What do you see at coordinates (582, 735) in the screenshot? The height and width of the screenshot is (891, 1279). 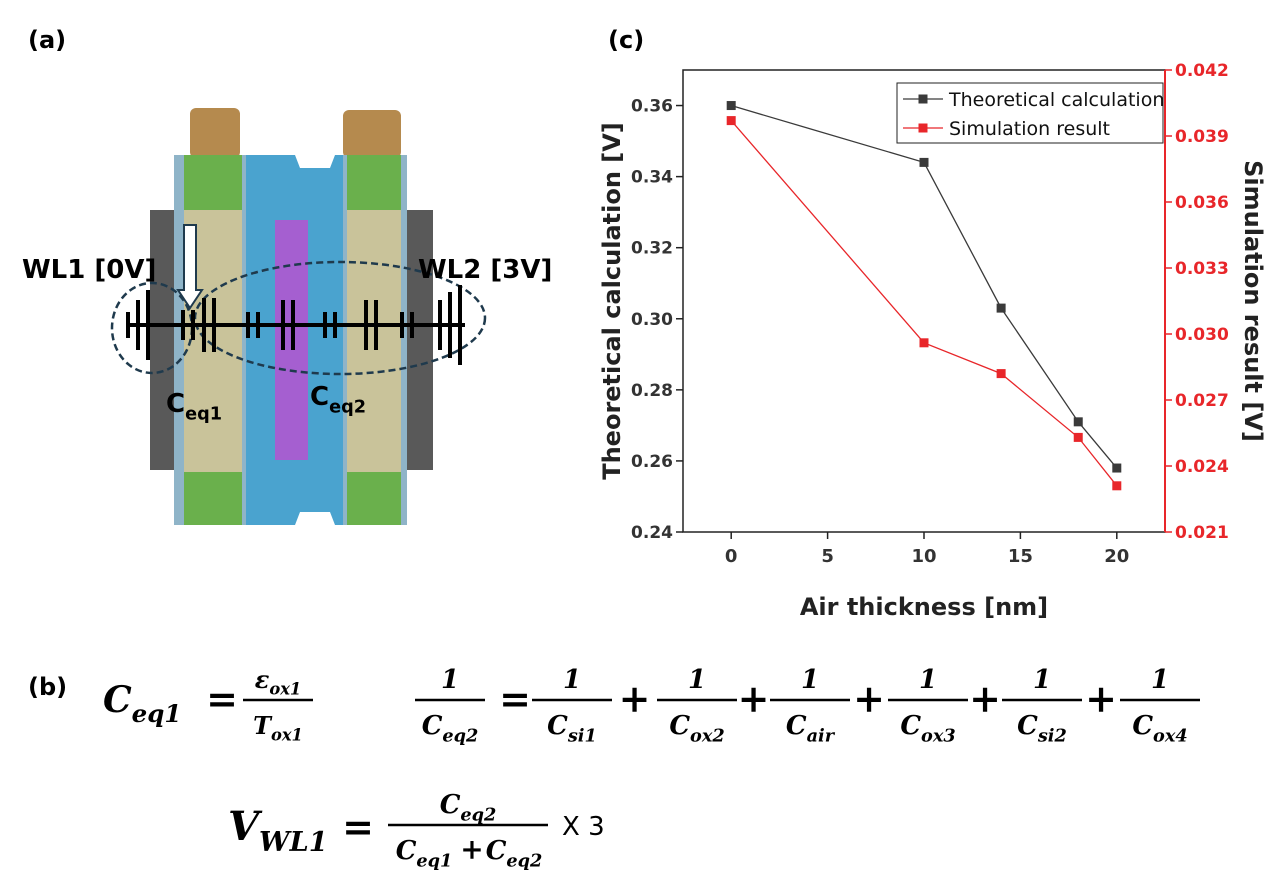 I see `subscript: si1` at bounding box center [582, 735].